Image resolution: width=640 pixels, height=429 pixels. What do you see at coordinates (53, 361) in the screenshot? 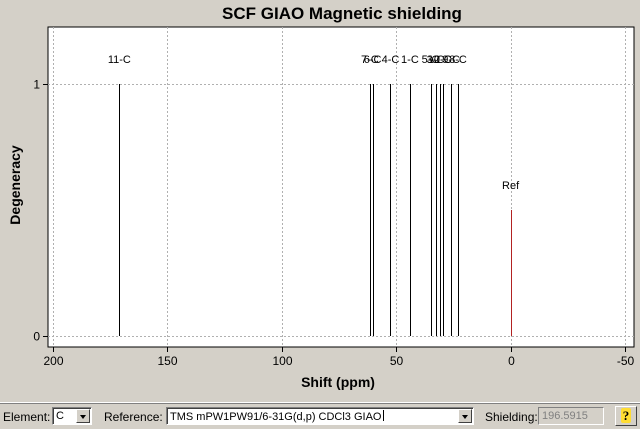
I see `x-tick-label: 200` at bounding box center [53, 361].